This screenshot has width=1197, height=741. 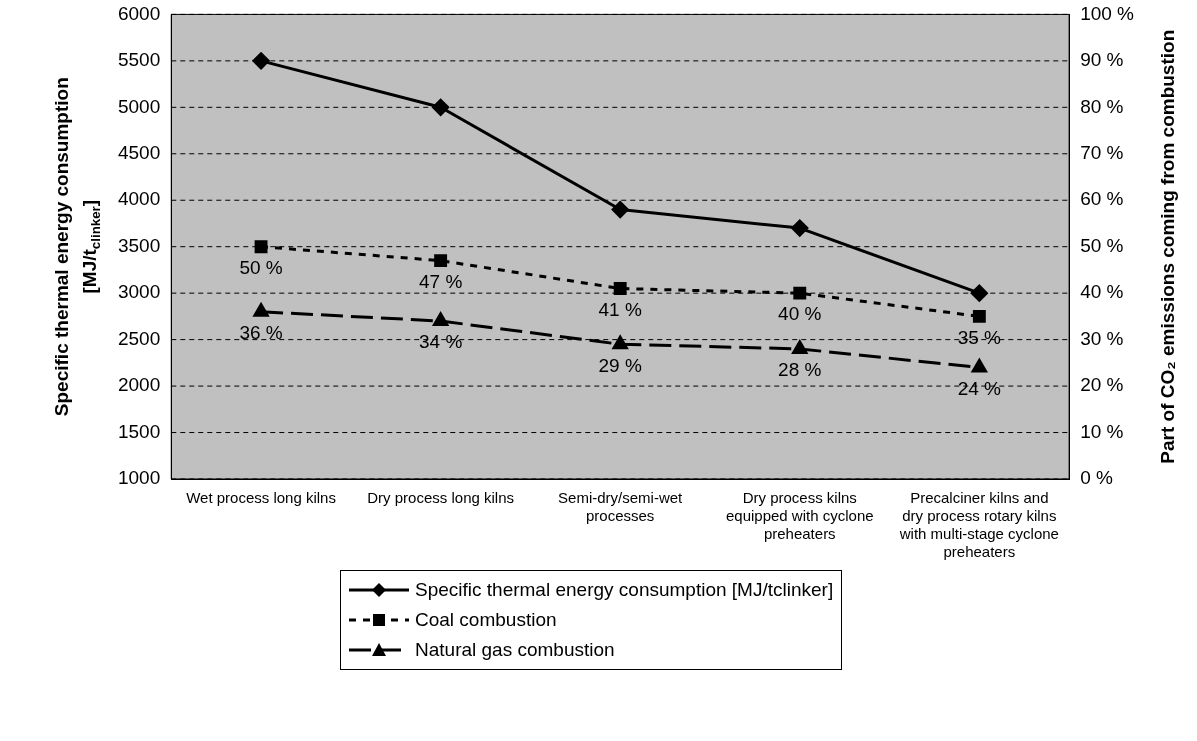 What do you see at coordinates (440, 342) in the screenshot?
I see `data-label: 34 %` at bounding box center [440, 342].